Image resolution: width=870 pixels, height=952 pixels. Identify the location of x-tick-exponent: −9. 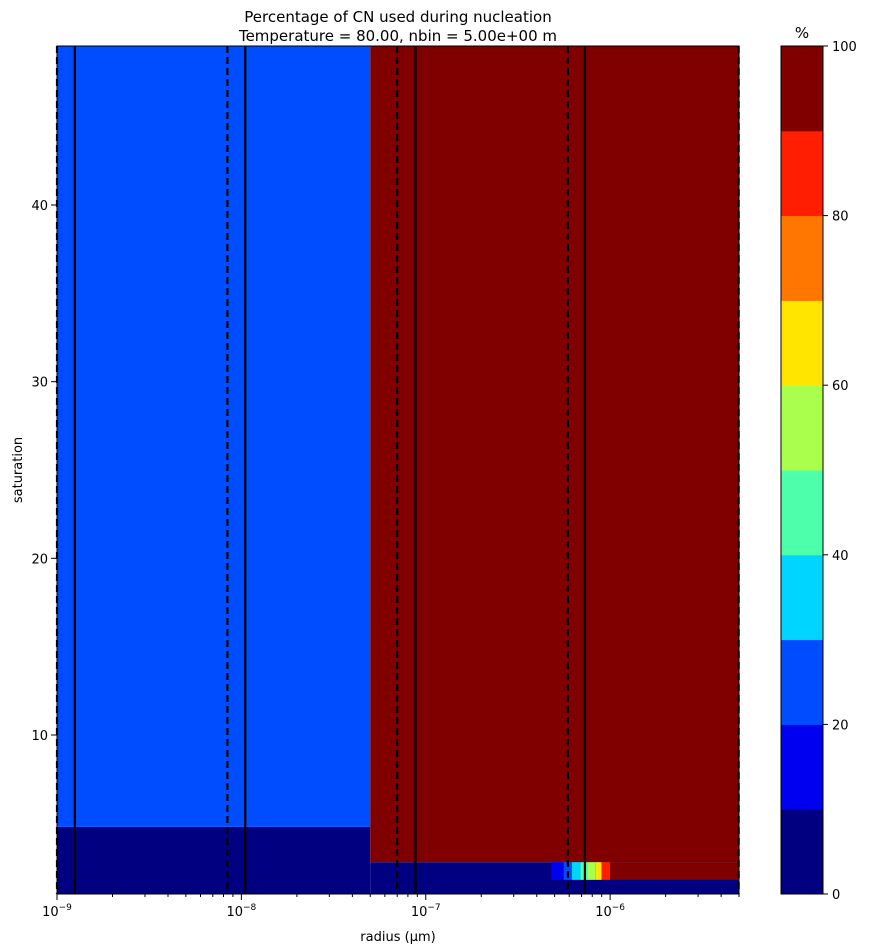
(66, 908).